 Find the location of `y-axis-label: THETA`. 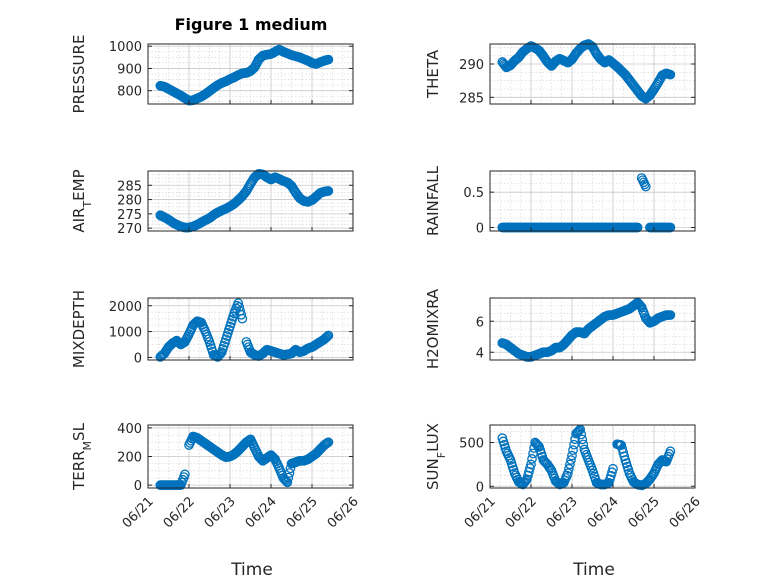

y-axis-label: THETA is located at coordinates (433, 74).